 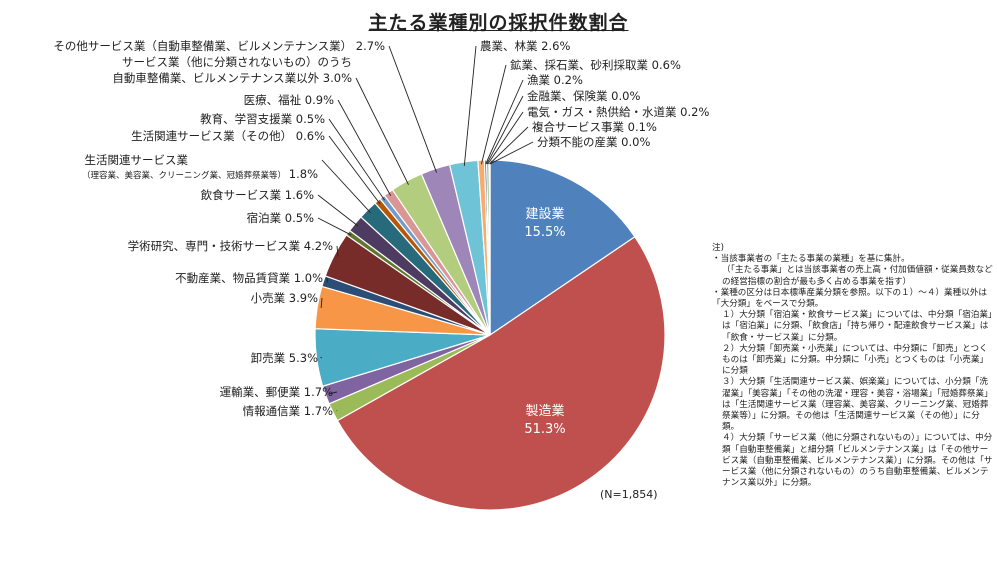 What do you see at coordinates (303, 174) in the screenshot?
I see `slice-value: 1.8%` at bounding box center [303, 174].